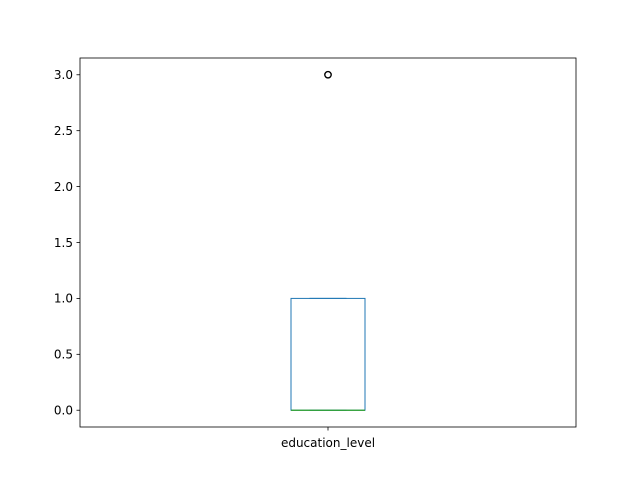  I want to click on y-tick-label: 0.5, so click(63, 355).